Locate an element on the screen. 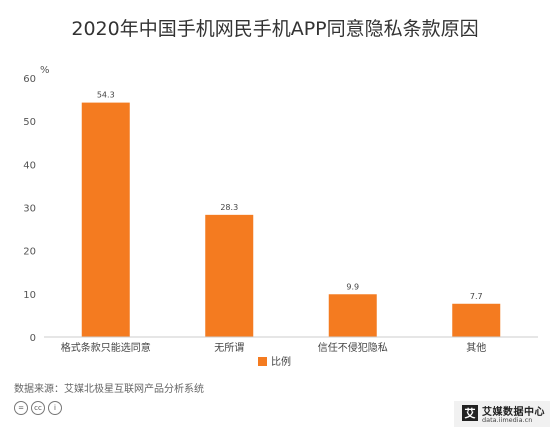 The width and height of the screenshot is (550, 427). y-tick-label: 30 is located at coordinates (29, 209).